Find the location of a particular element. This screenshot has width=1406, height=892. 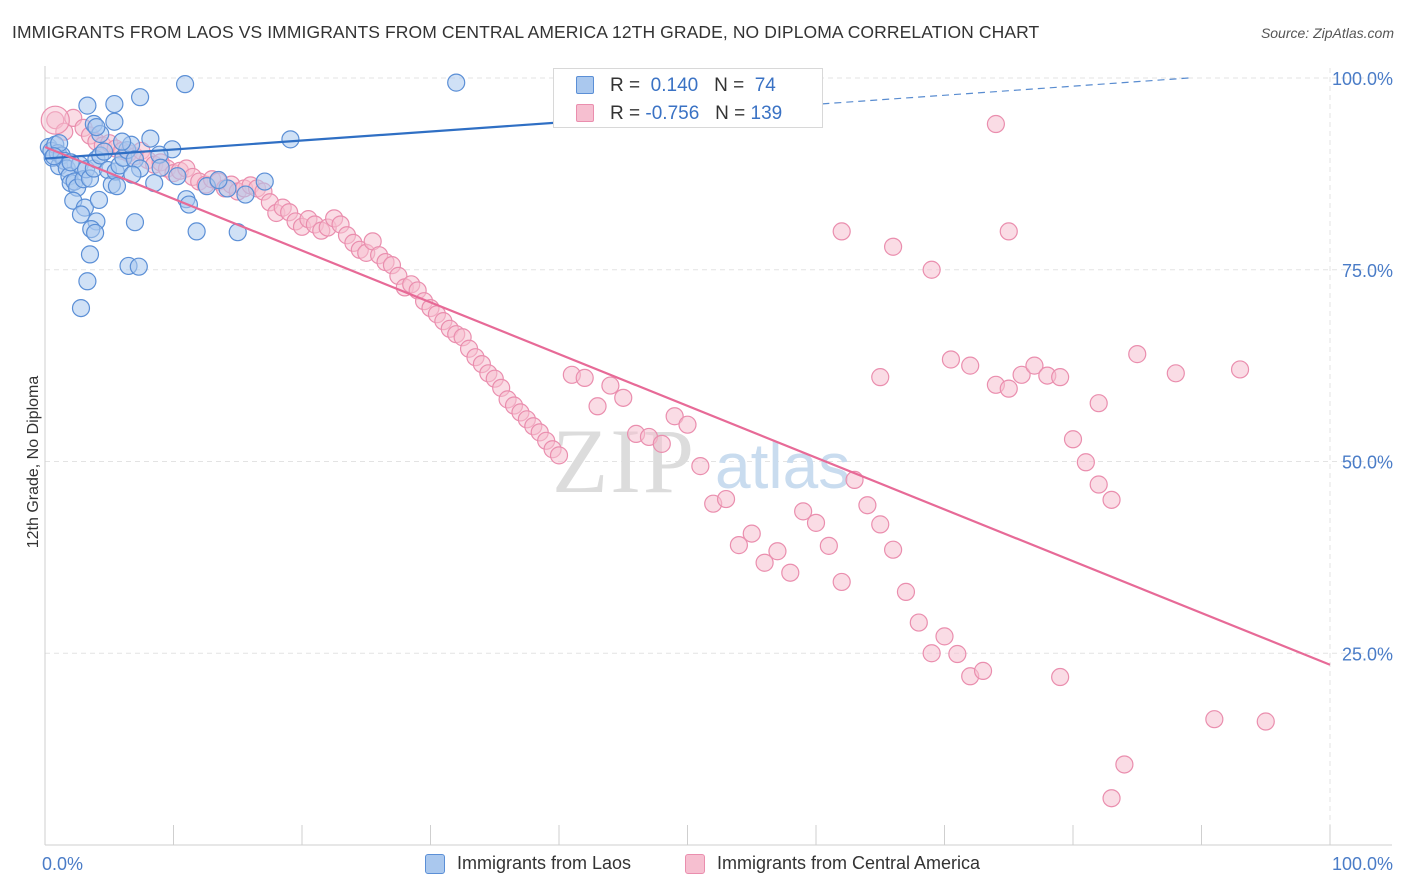

watermark-zip: ZIP is located at coordinates (624, 461).